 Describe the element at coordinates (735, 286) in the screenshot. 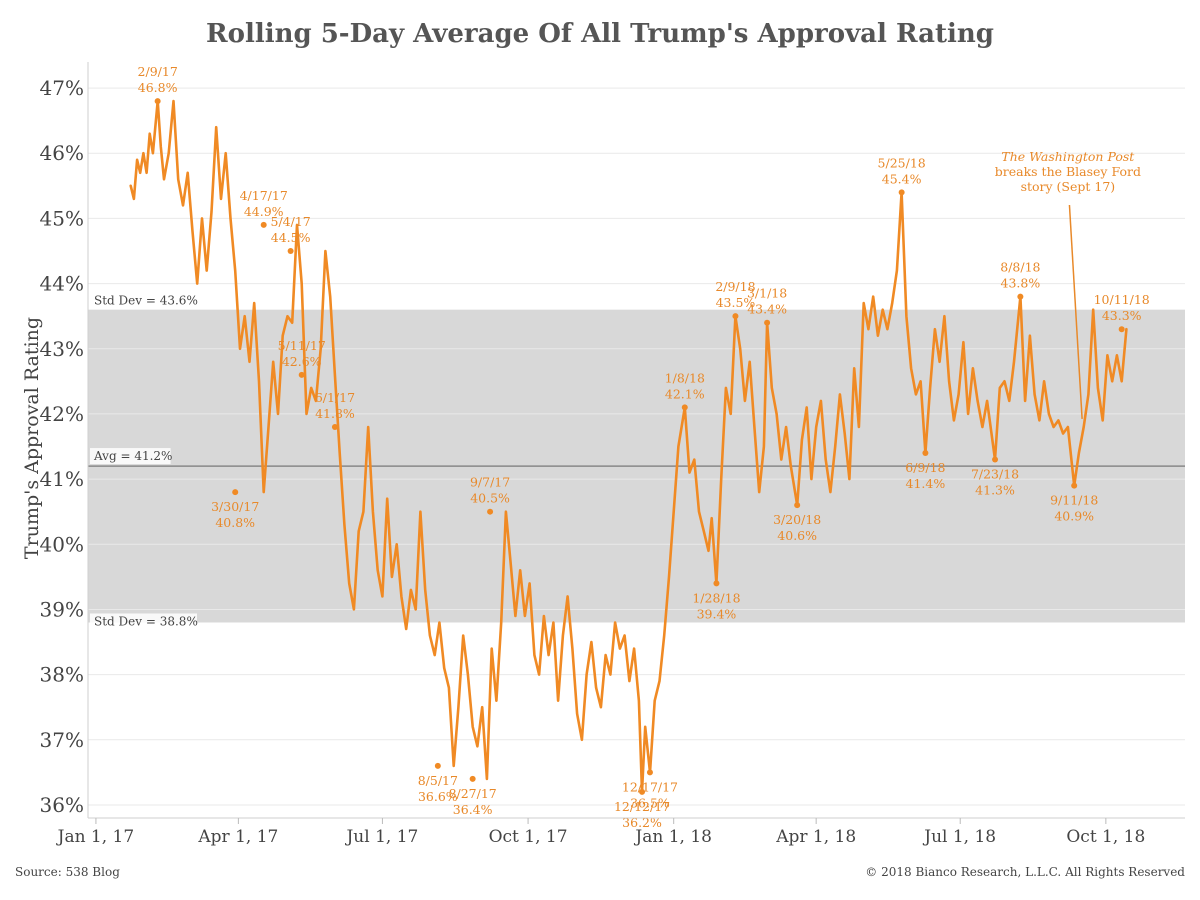

I see `annotation-date-label: 2/9/18` at that location.